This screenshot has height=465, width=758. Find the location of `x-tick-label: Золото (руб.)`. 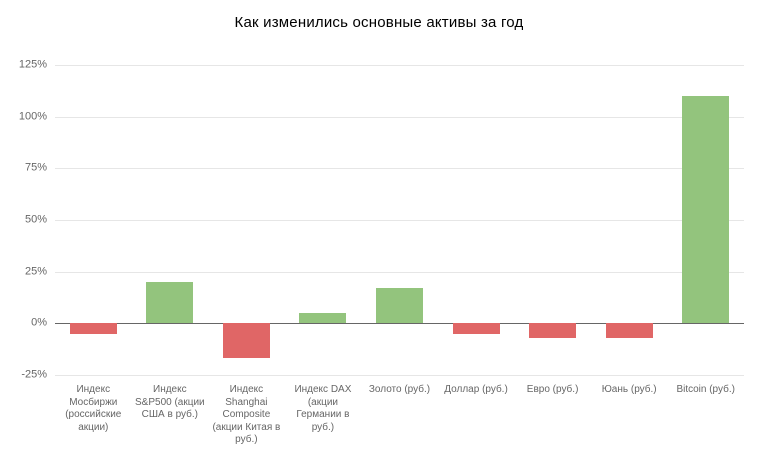

x-tick-label: Золото (руб.) is located at coordinates (399, 389).